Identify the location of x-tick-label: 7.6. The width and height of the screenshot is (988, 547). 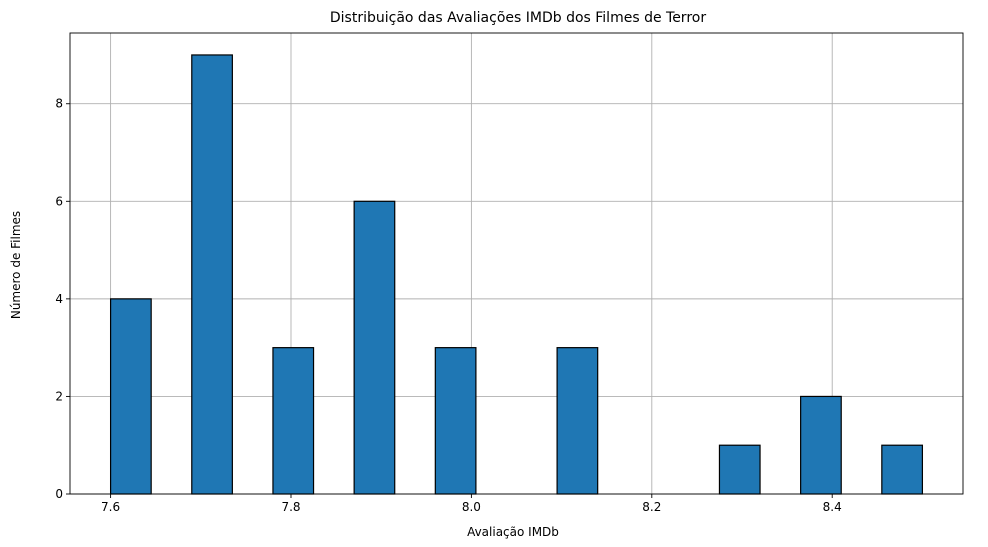
(110, 507).